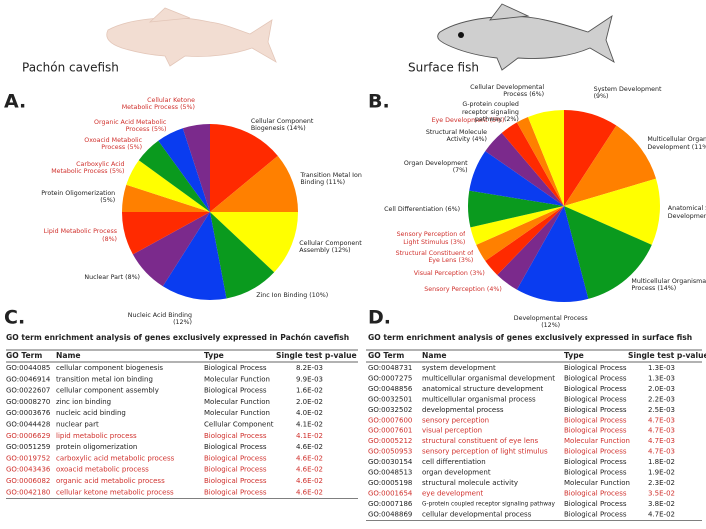  I want to click on slice-label: Organic Acid Metabolic Process (5%), so click(127, 126).